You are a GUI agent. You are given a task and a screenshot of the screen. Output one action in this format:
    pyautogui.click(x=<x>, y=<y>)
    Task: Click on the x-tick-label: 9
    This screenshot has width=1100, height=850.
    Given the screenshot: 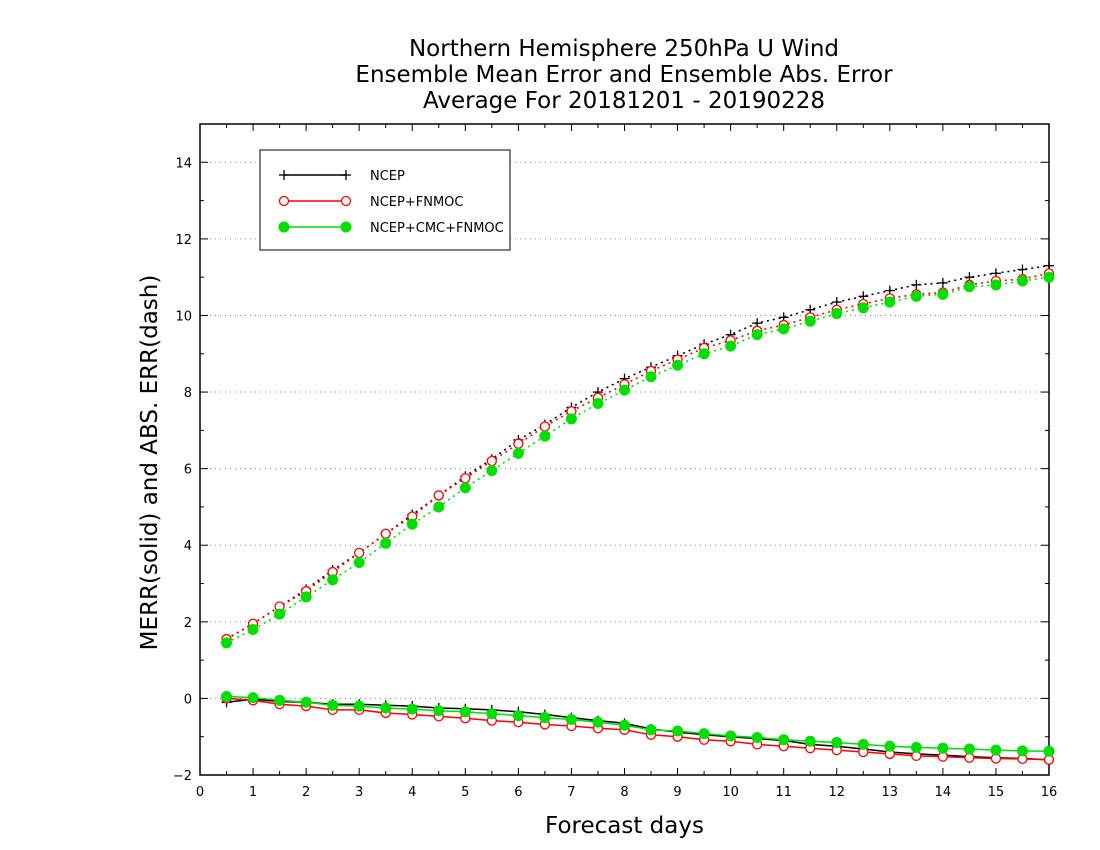 What is the action you would take?
    pyautogui.click(x=677, y=792)
    